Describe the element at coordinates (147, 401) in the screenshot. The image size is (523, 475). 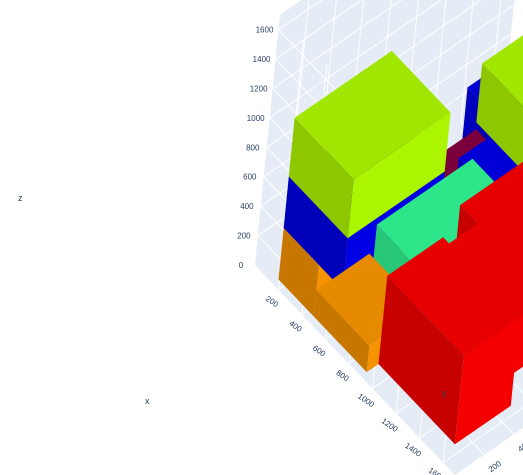
I see `x-axis-title: x` at that location.